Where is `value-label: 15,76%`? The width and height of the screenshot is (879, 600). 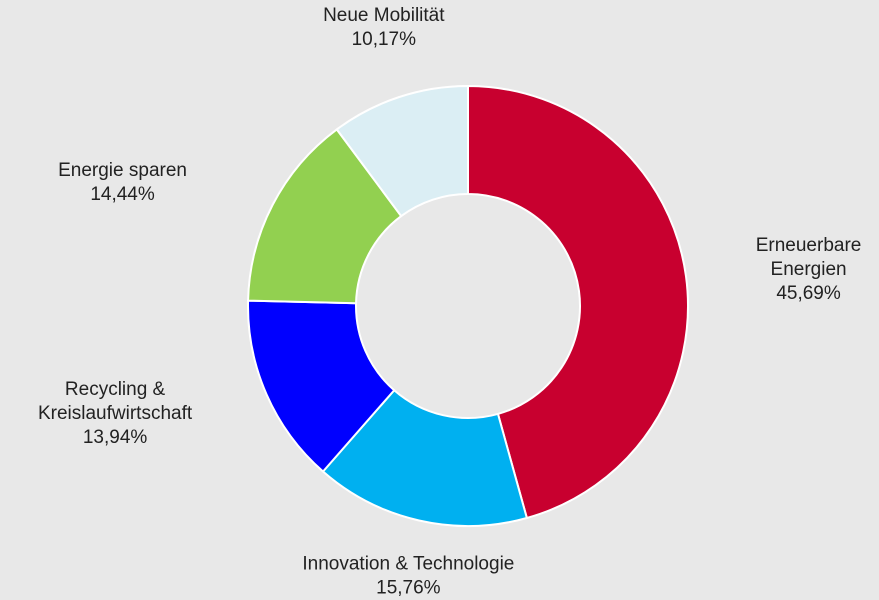
value-label: 15,76% is located at coordinates (408, 588).